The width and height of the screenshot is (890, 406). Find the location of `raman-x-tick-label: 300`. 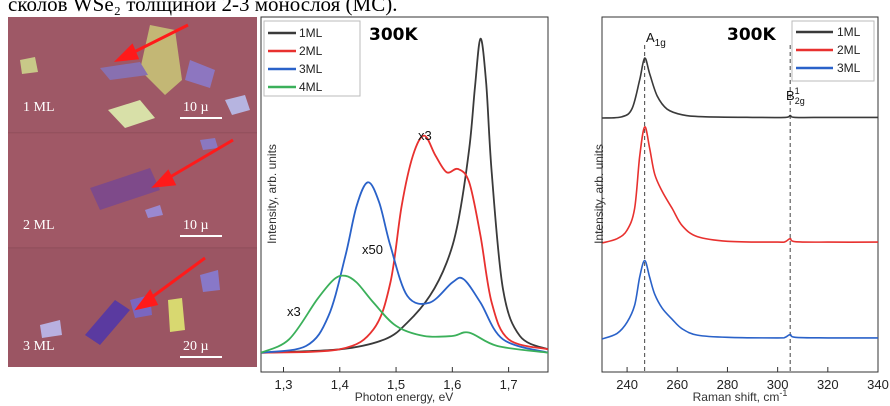

raman-x-tick-label: 300 is located at coordinates (778, 384).